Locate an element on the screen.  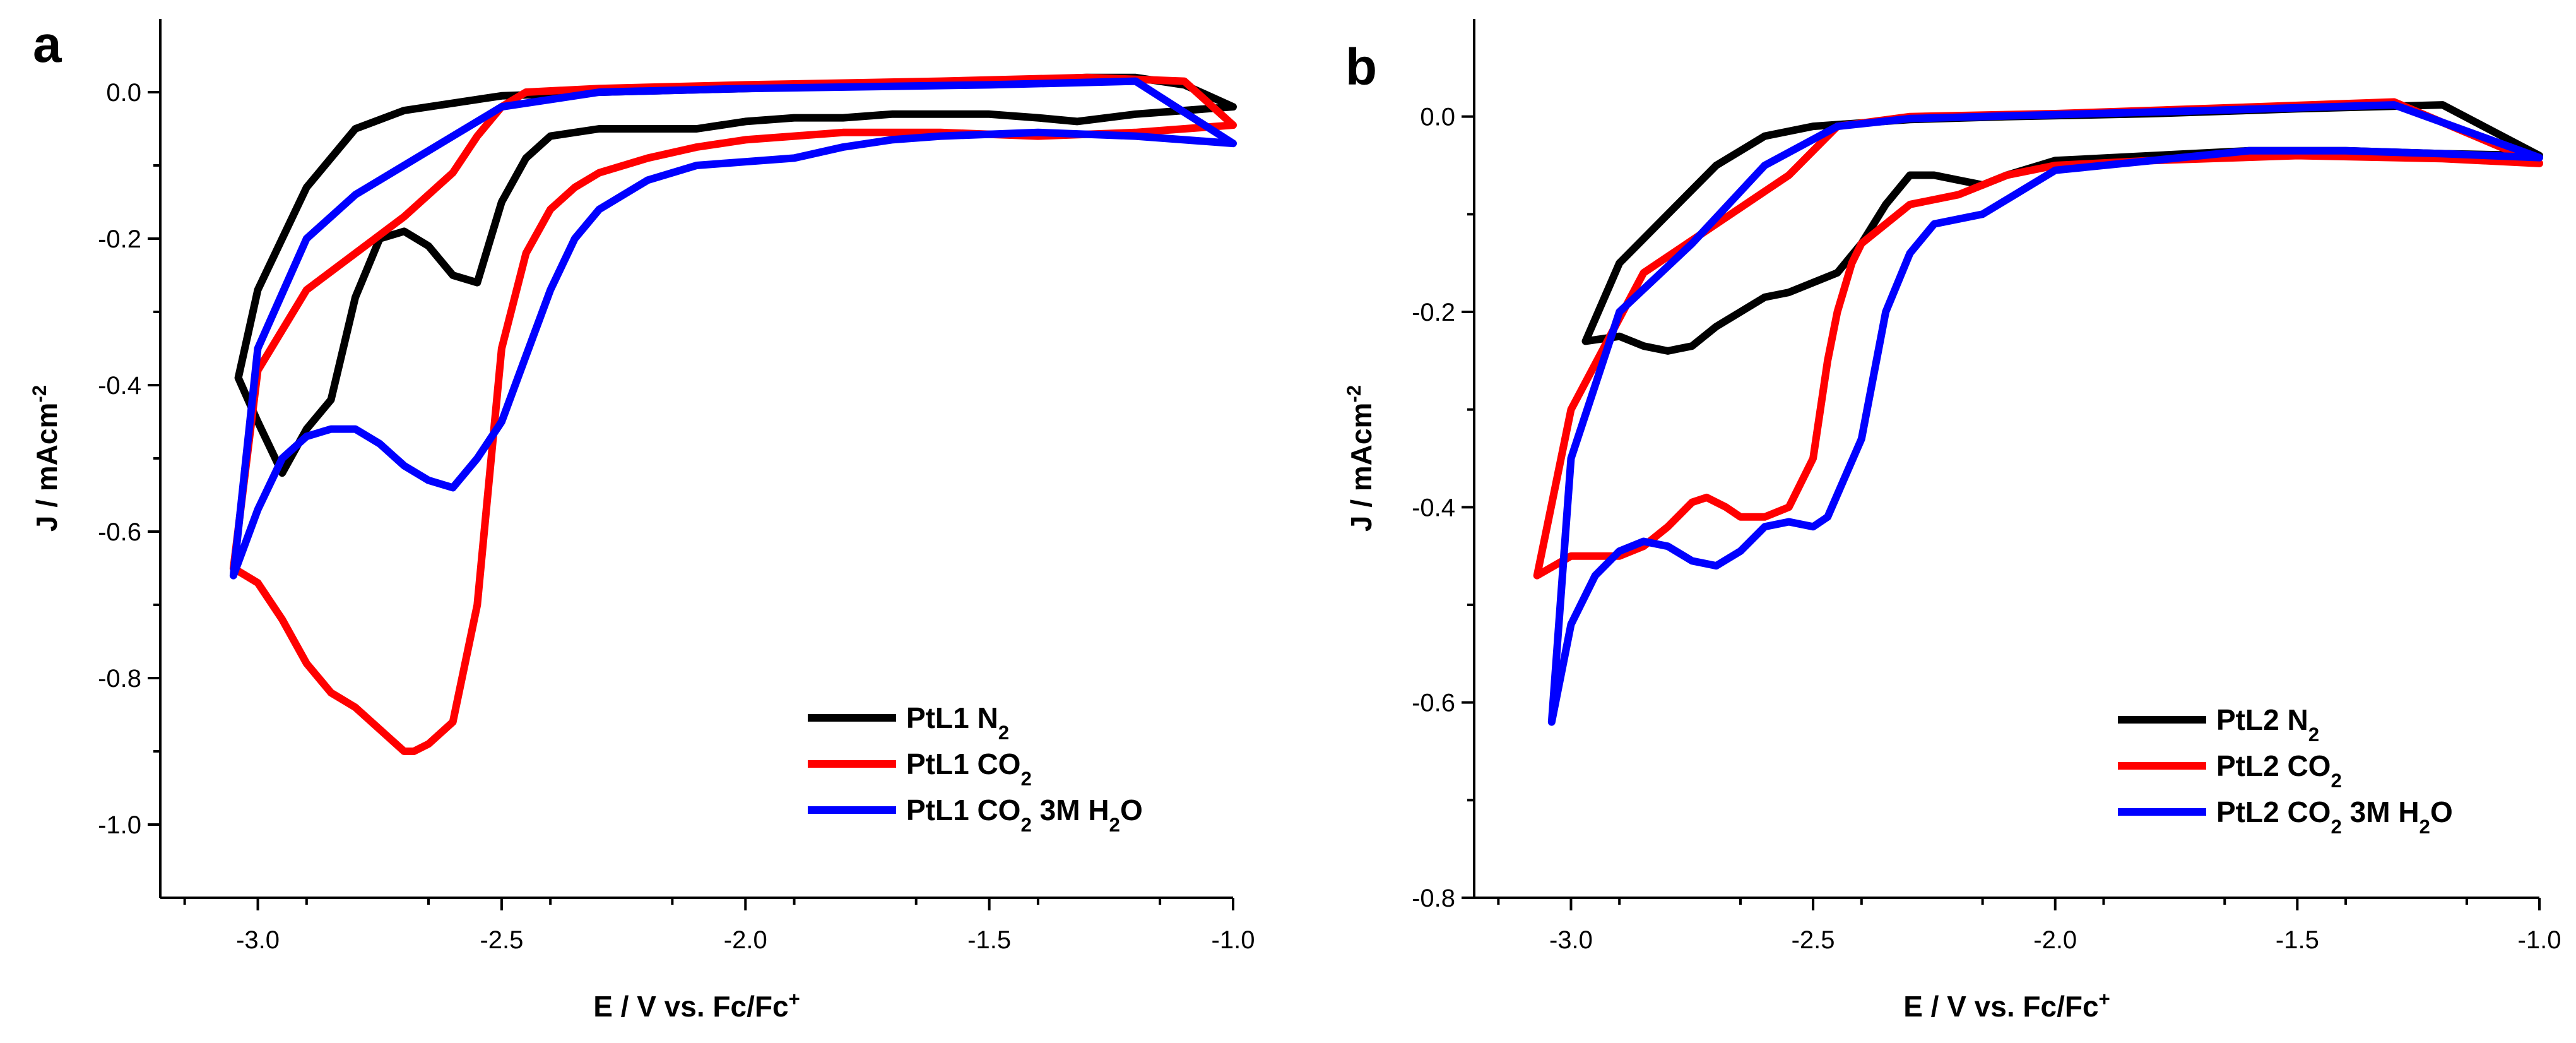
y-tick-label: -1.0 is located at coordinates (120, 825).